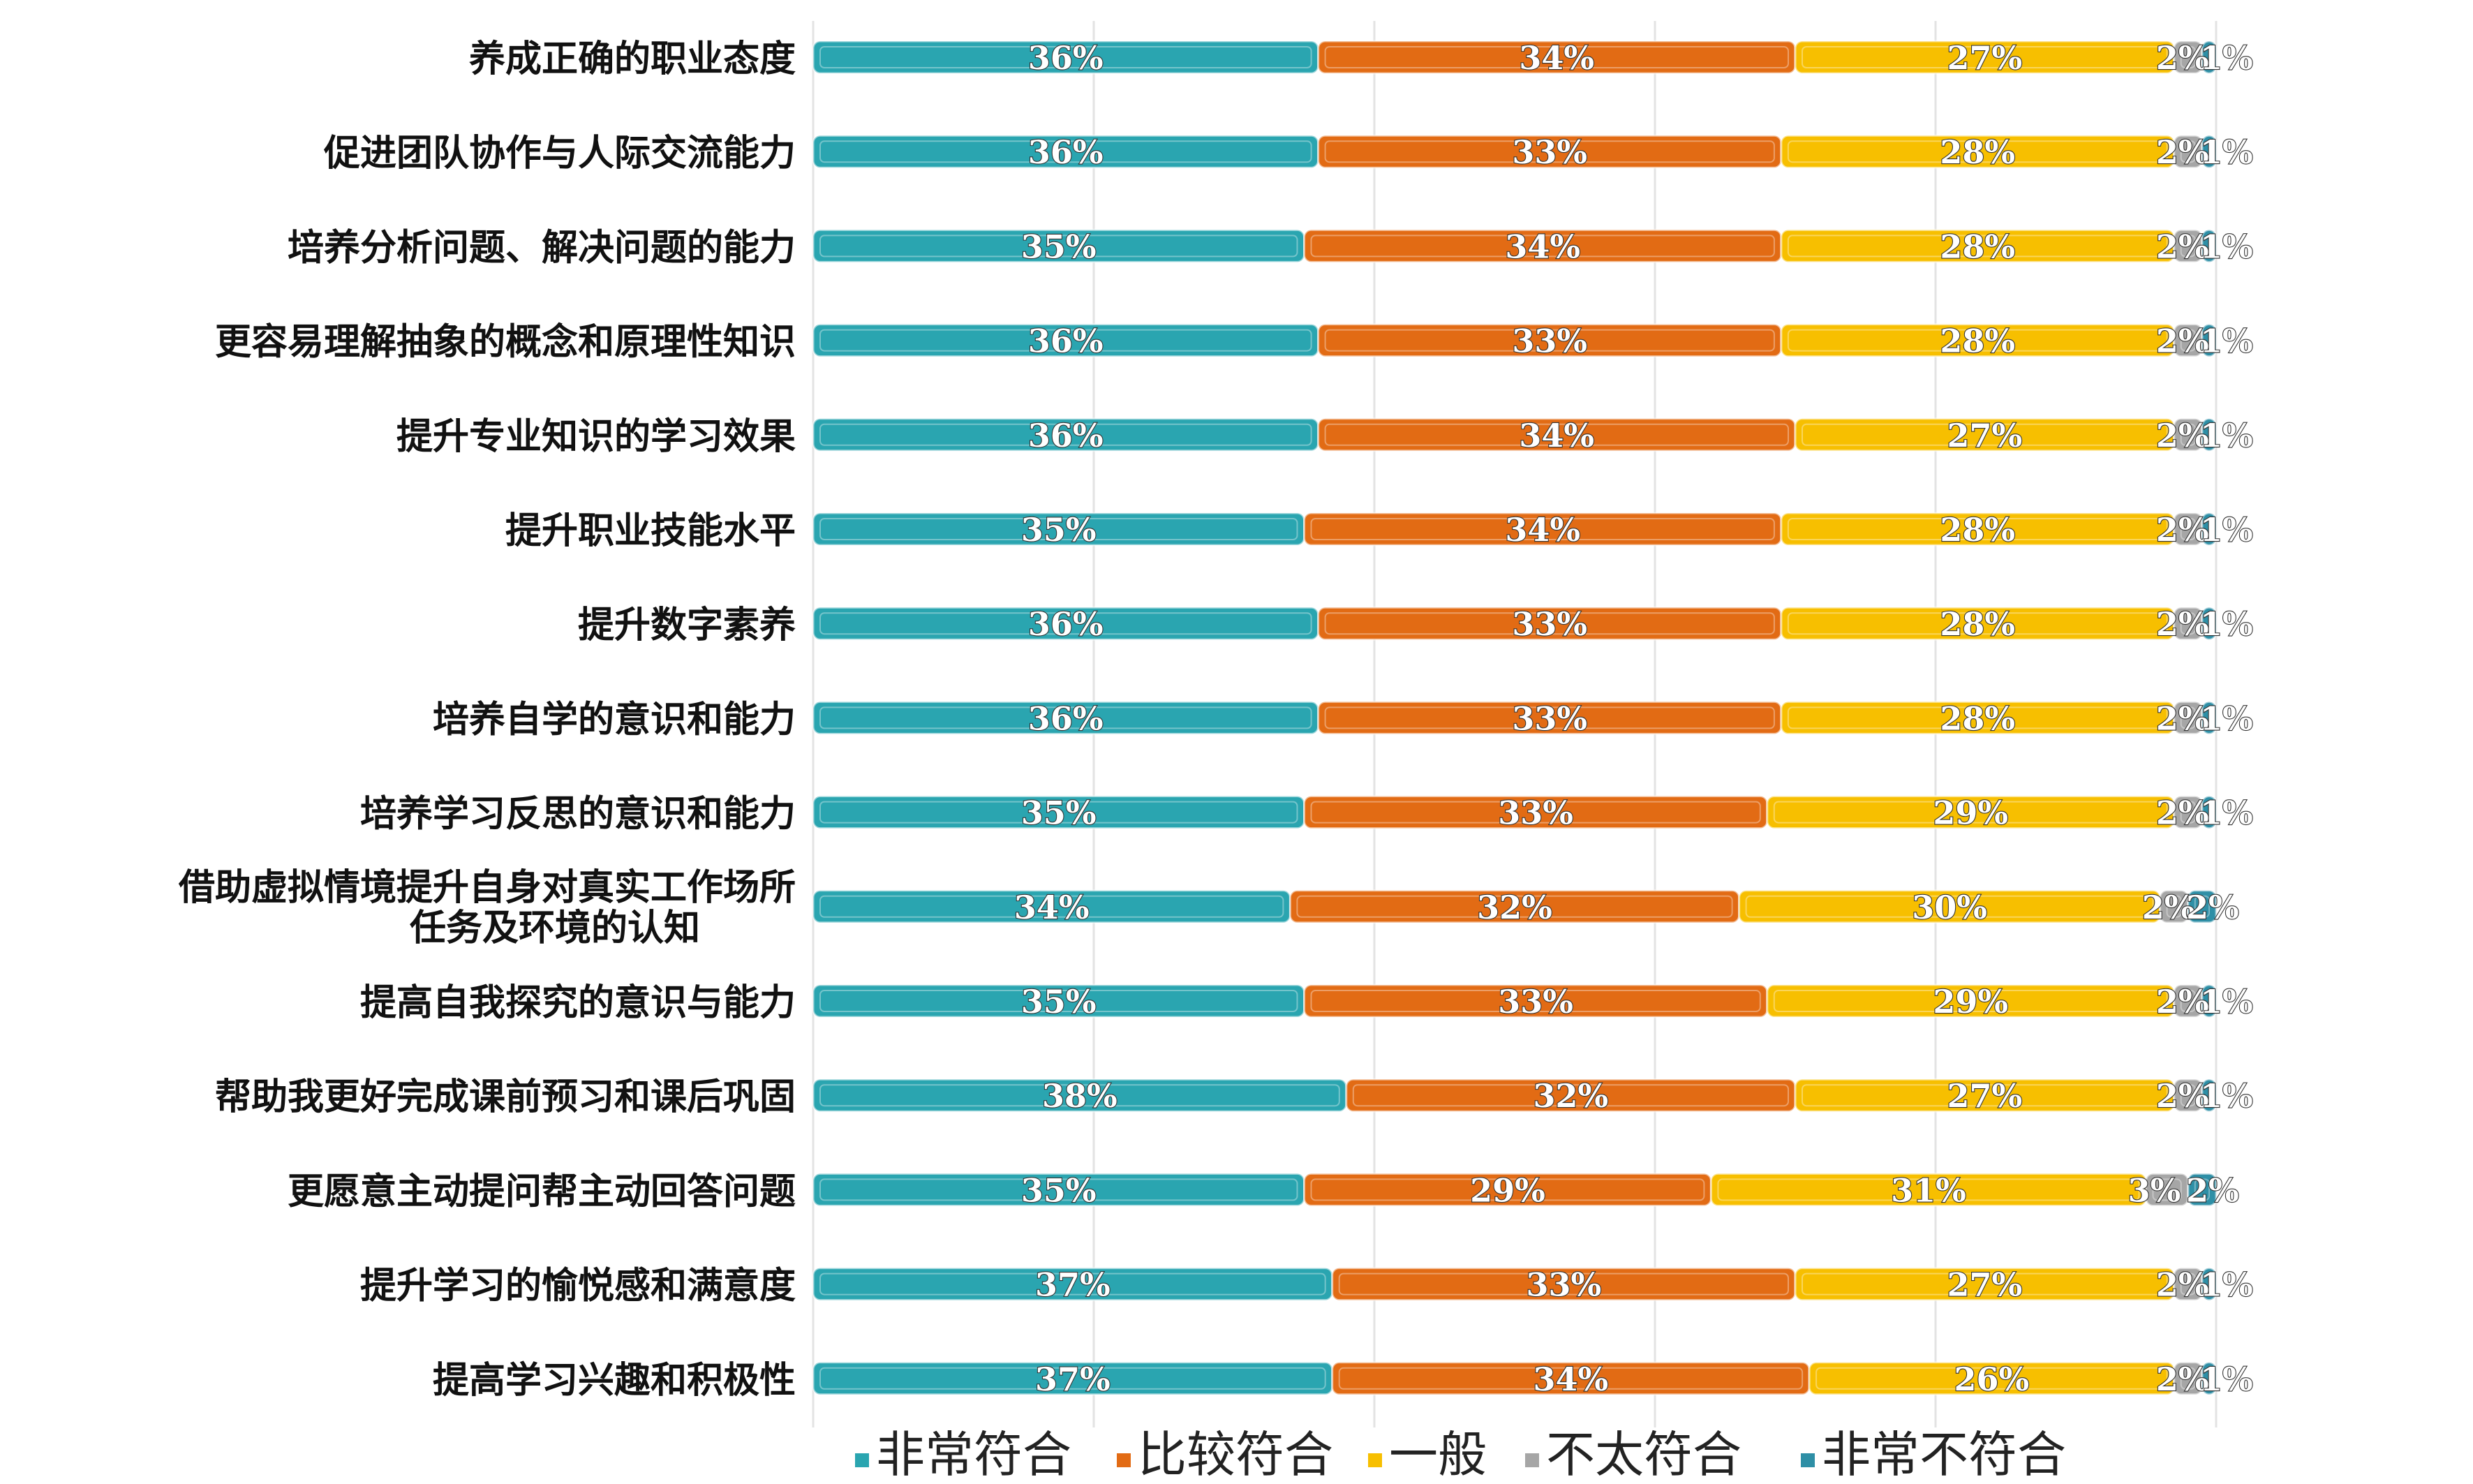  What do you see at coordinates (687, 625) in the screenshot?
I see `category-label: 提升数字素养` at bounding box center [687, 625].